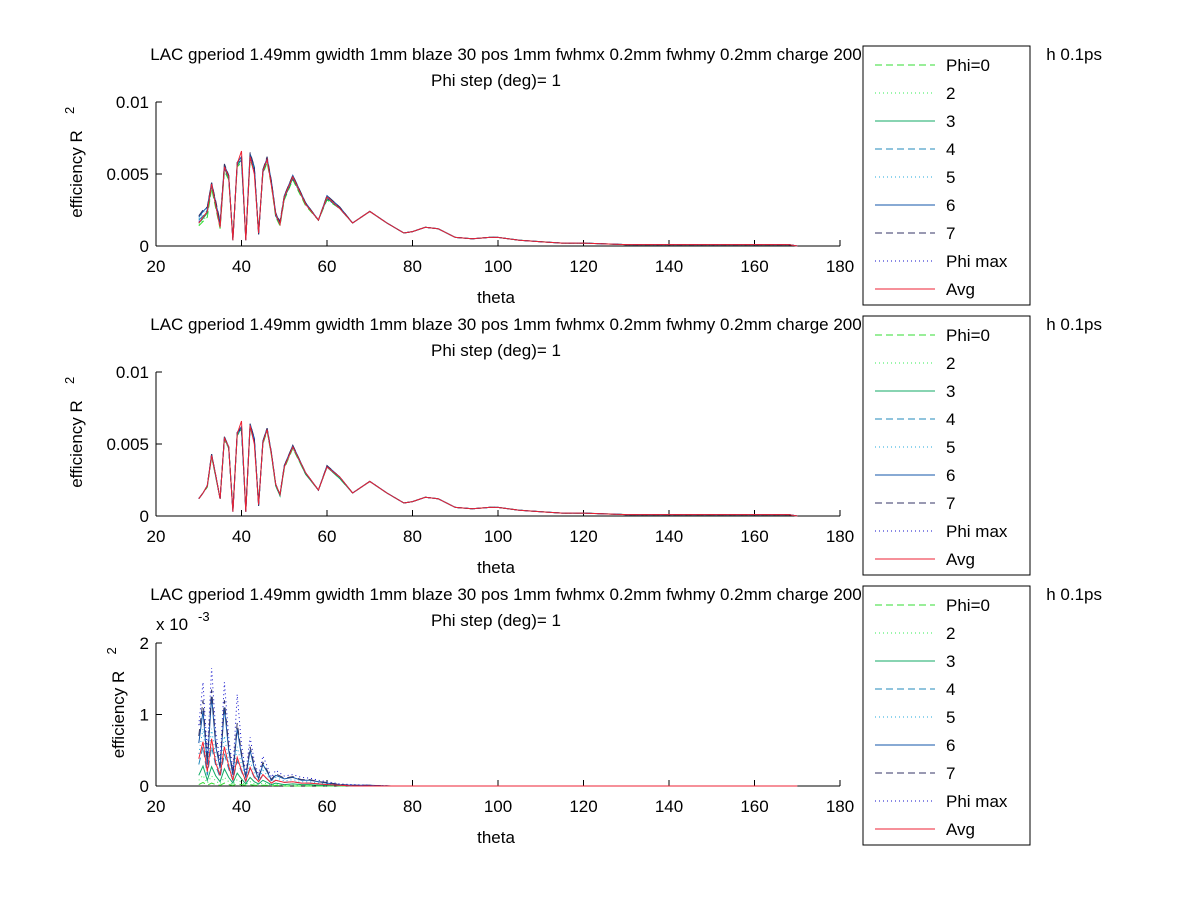 The height and width of the screenshot is (901, 1200). What do you see at coordinates (204, 616) in the screenshot?
I see `y-exponent-sup: -3` at bounding box center [204, 616].